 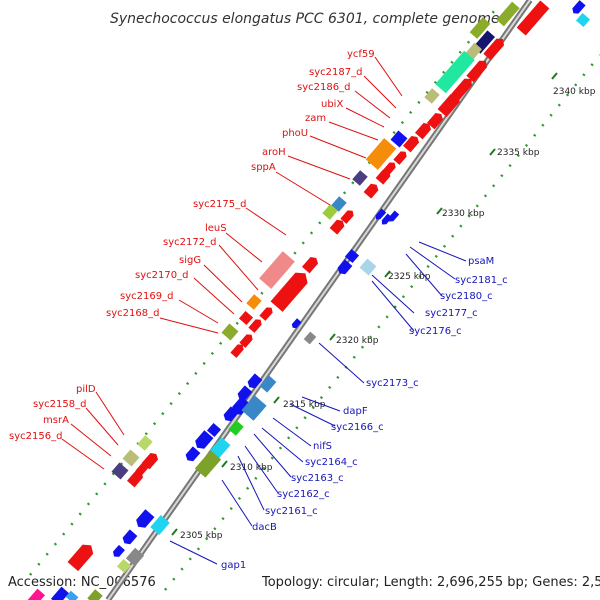 What do you see at coordinates (291, 511) in the screenshot?
I see `gene-label-syc2161_c: syc2161_c` at bounding box center [291, 511].